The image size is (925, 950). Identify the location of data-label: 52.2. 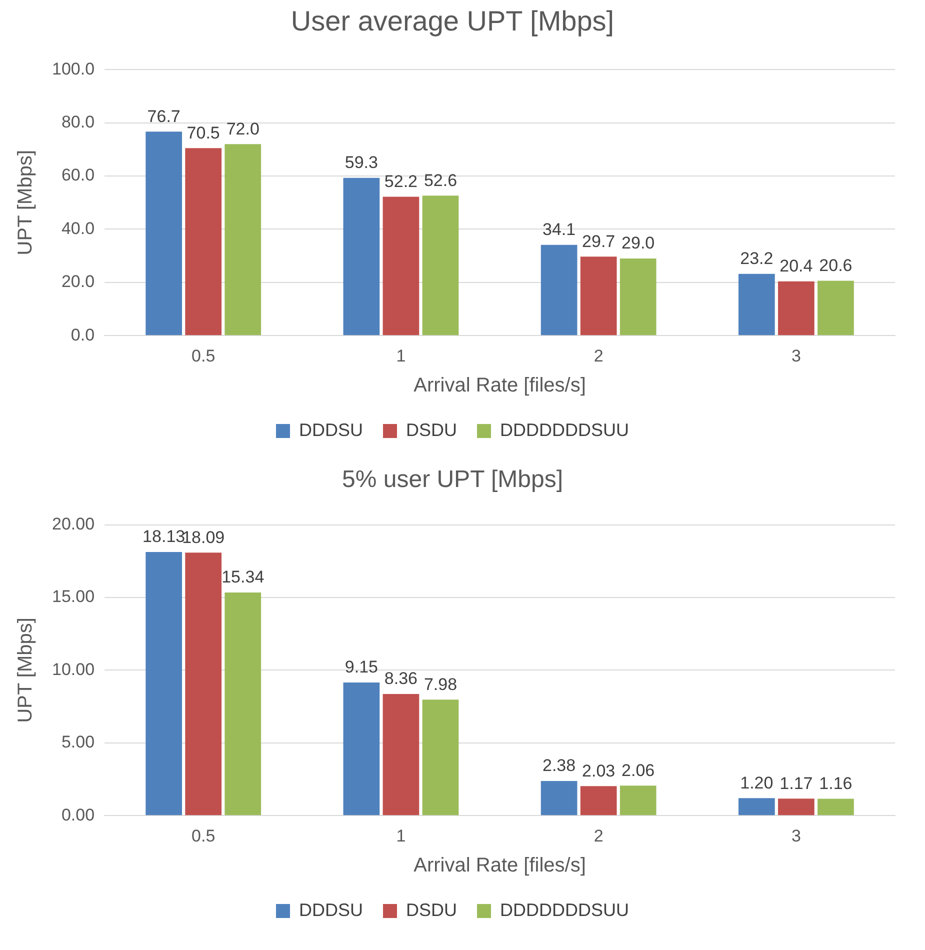
(401, 181).